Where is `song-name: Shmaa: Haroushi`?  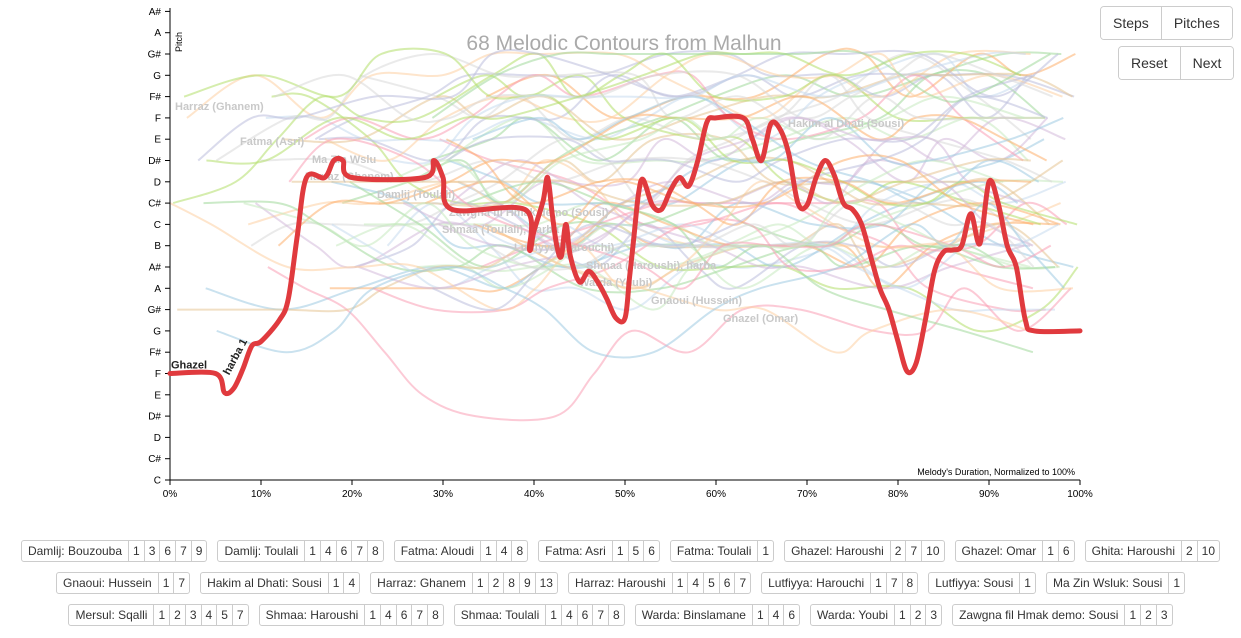 song-name: Shmaa: Haroushi is located at coordinates (312, 615).